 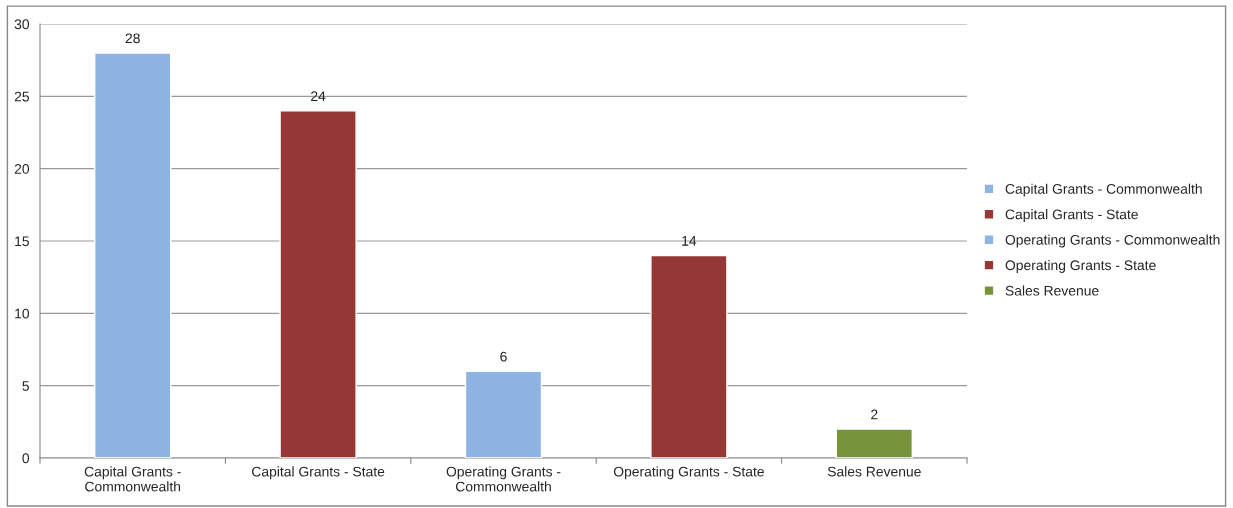 I want to click on y-tick-label: 25, so click(x=21, y=96).